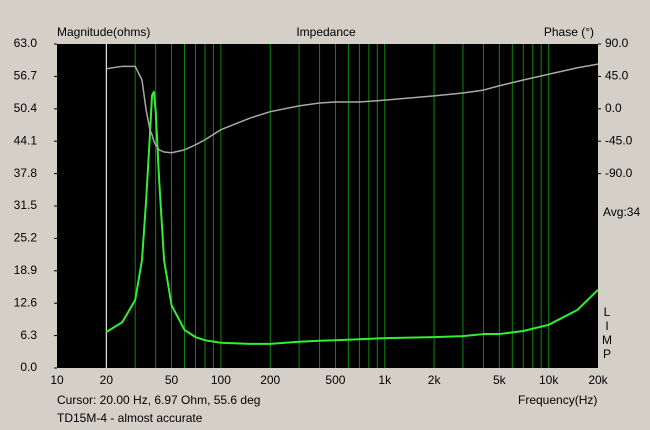 The height and width of the screenshot is (430, 650). I want to click on x-tick-label: 1k, so click(385, 380).